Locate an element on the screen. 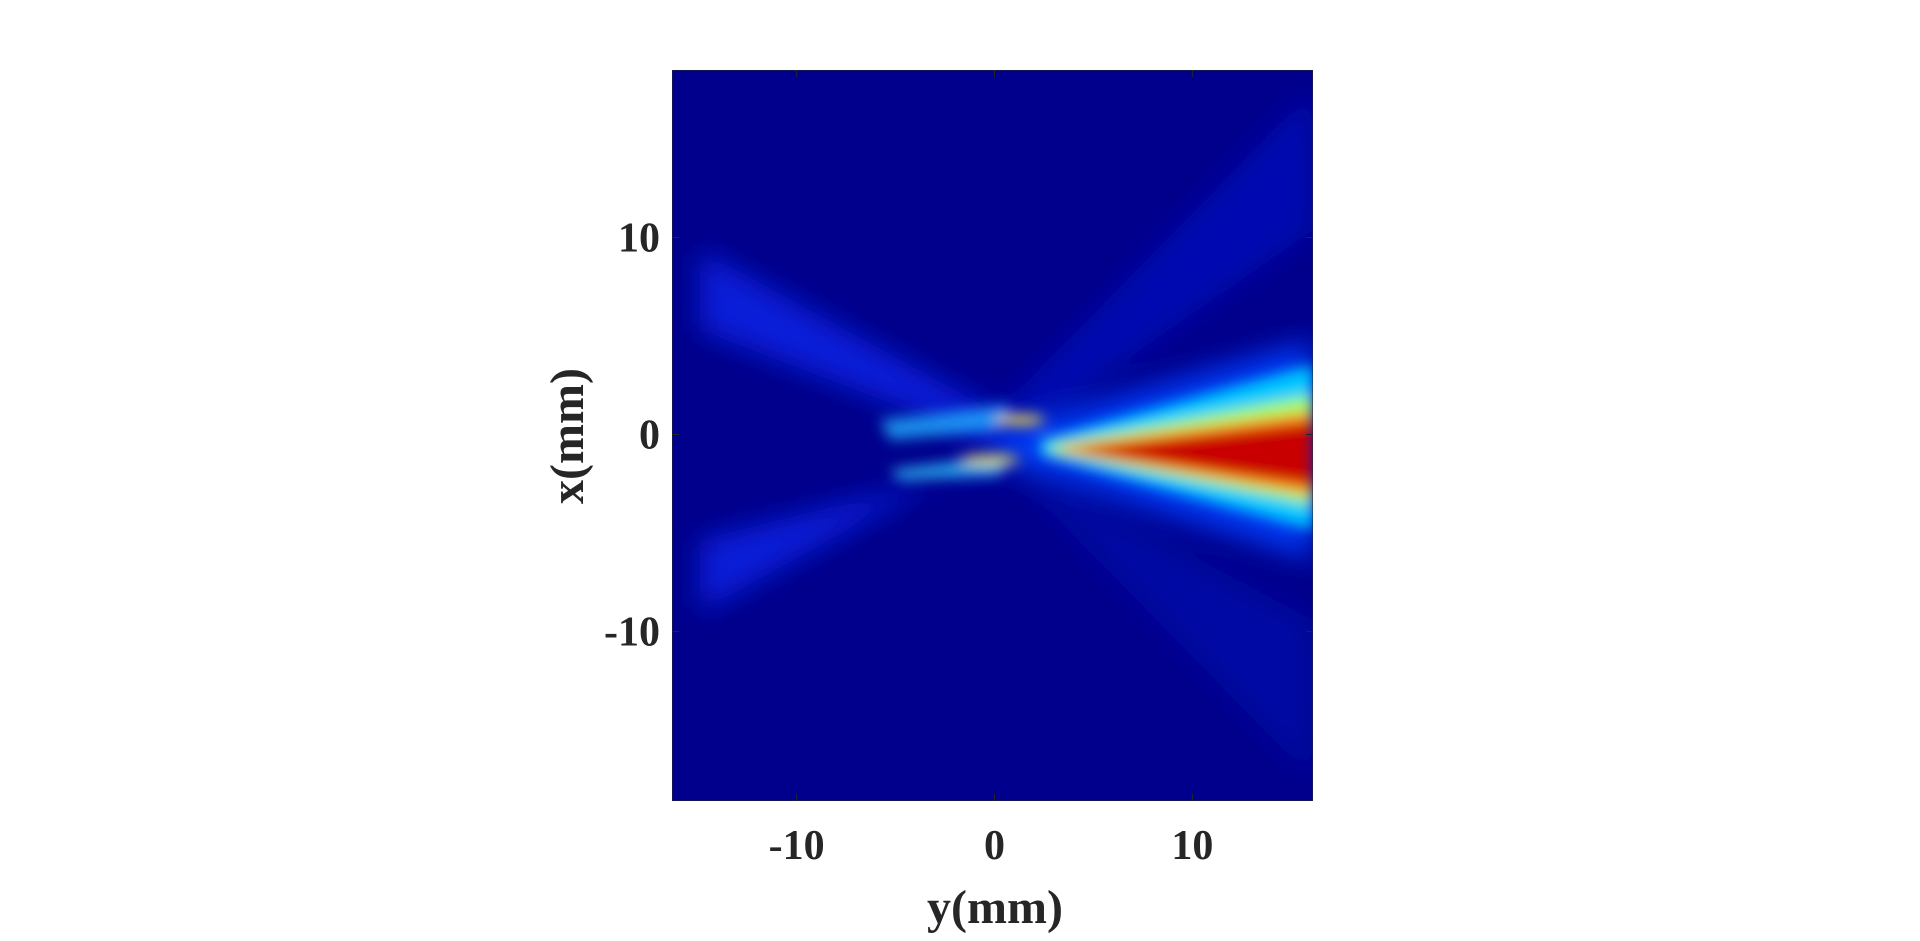 This screenshot has width=1920, height=941. x-tick-label: -10 is located at coordinates (797, 846).